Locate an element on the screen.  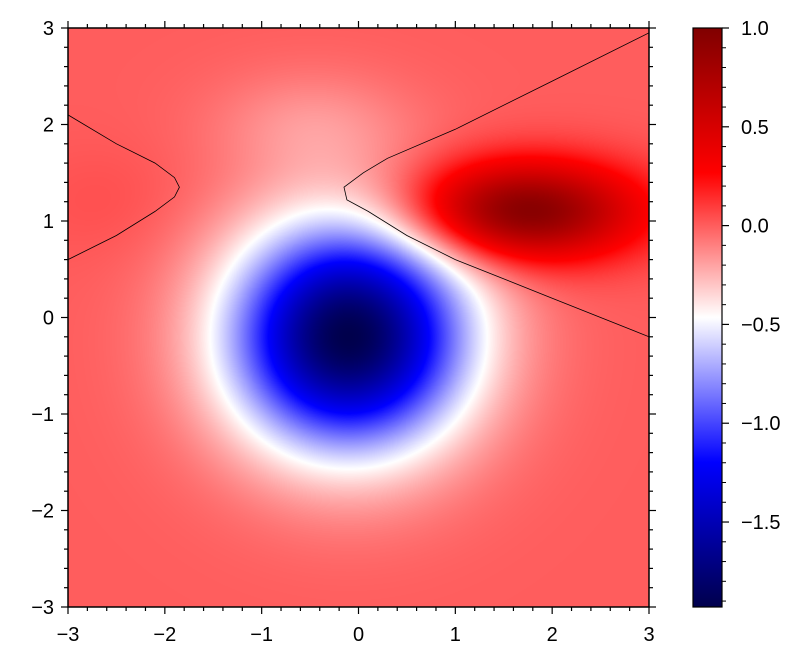
x-tick-label: 1 is located at coordinates (455, 635).